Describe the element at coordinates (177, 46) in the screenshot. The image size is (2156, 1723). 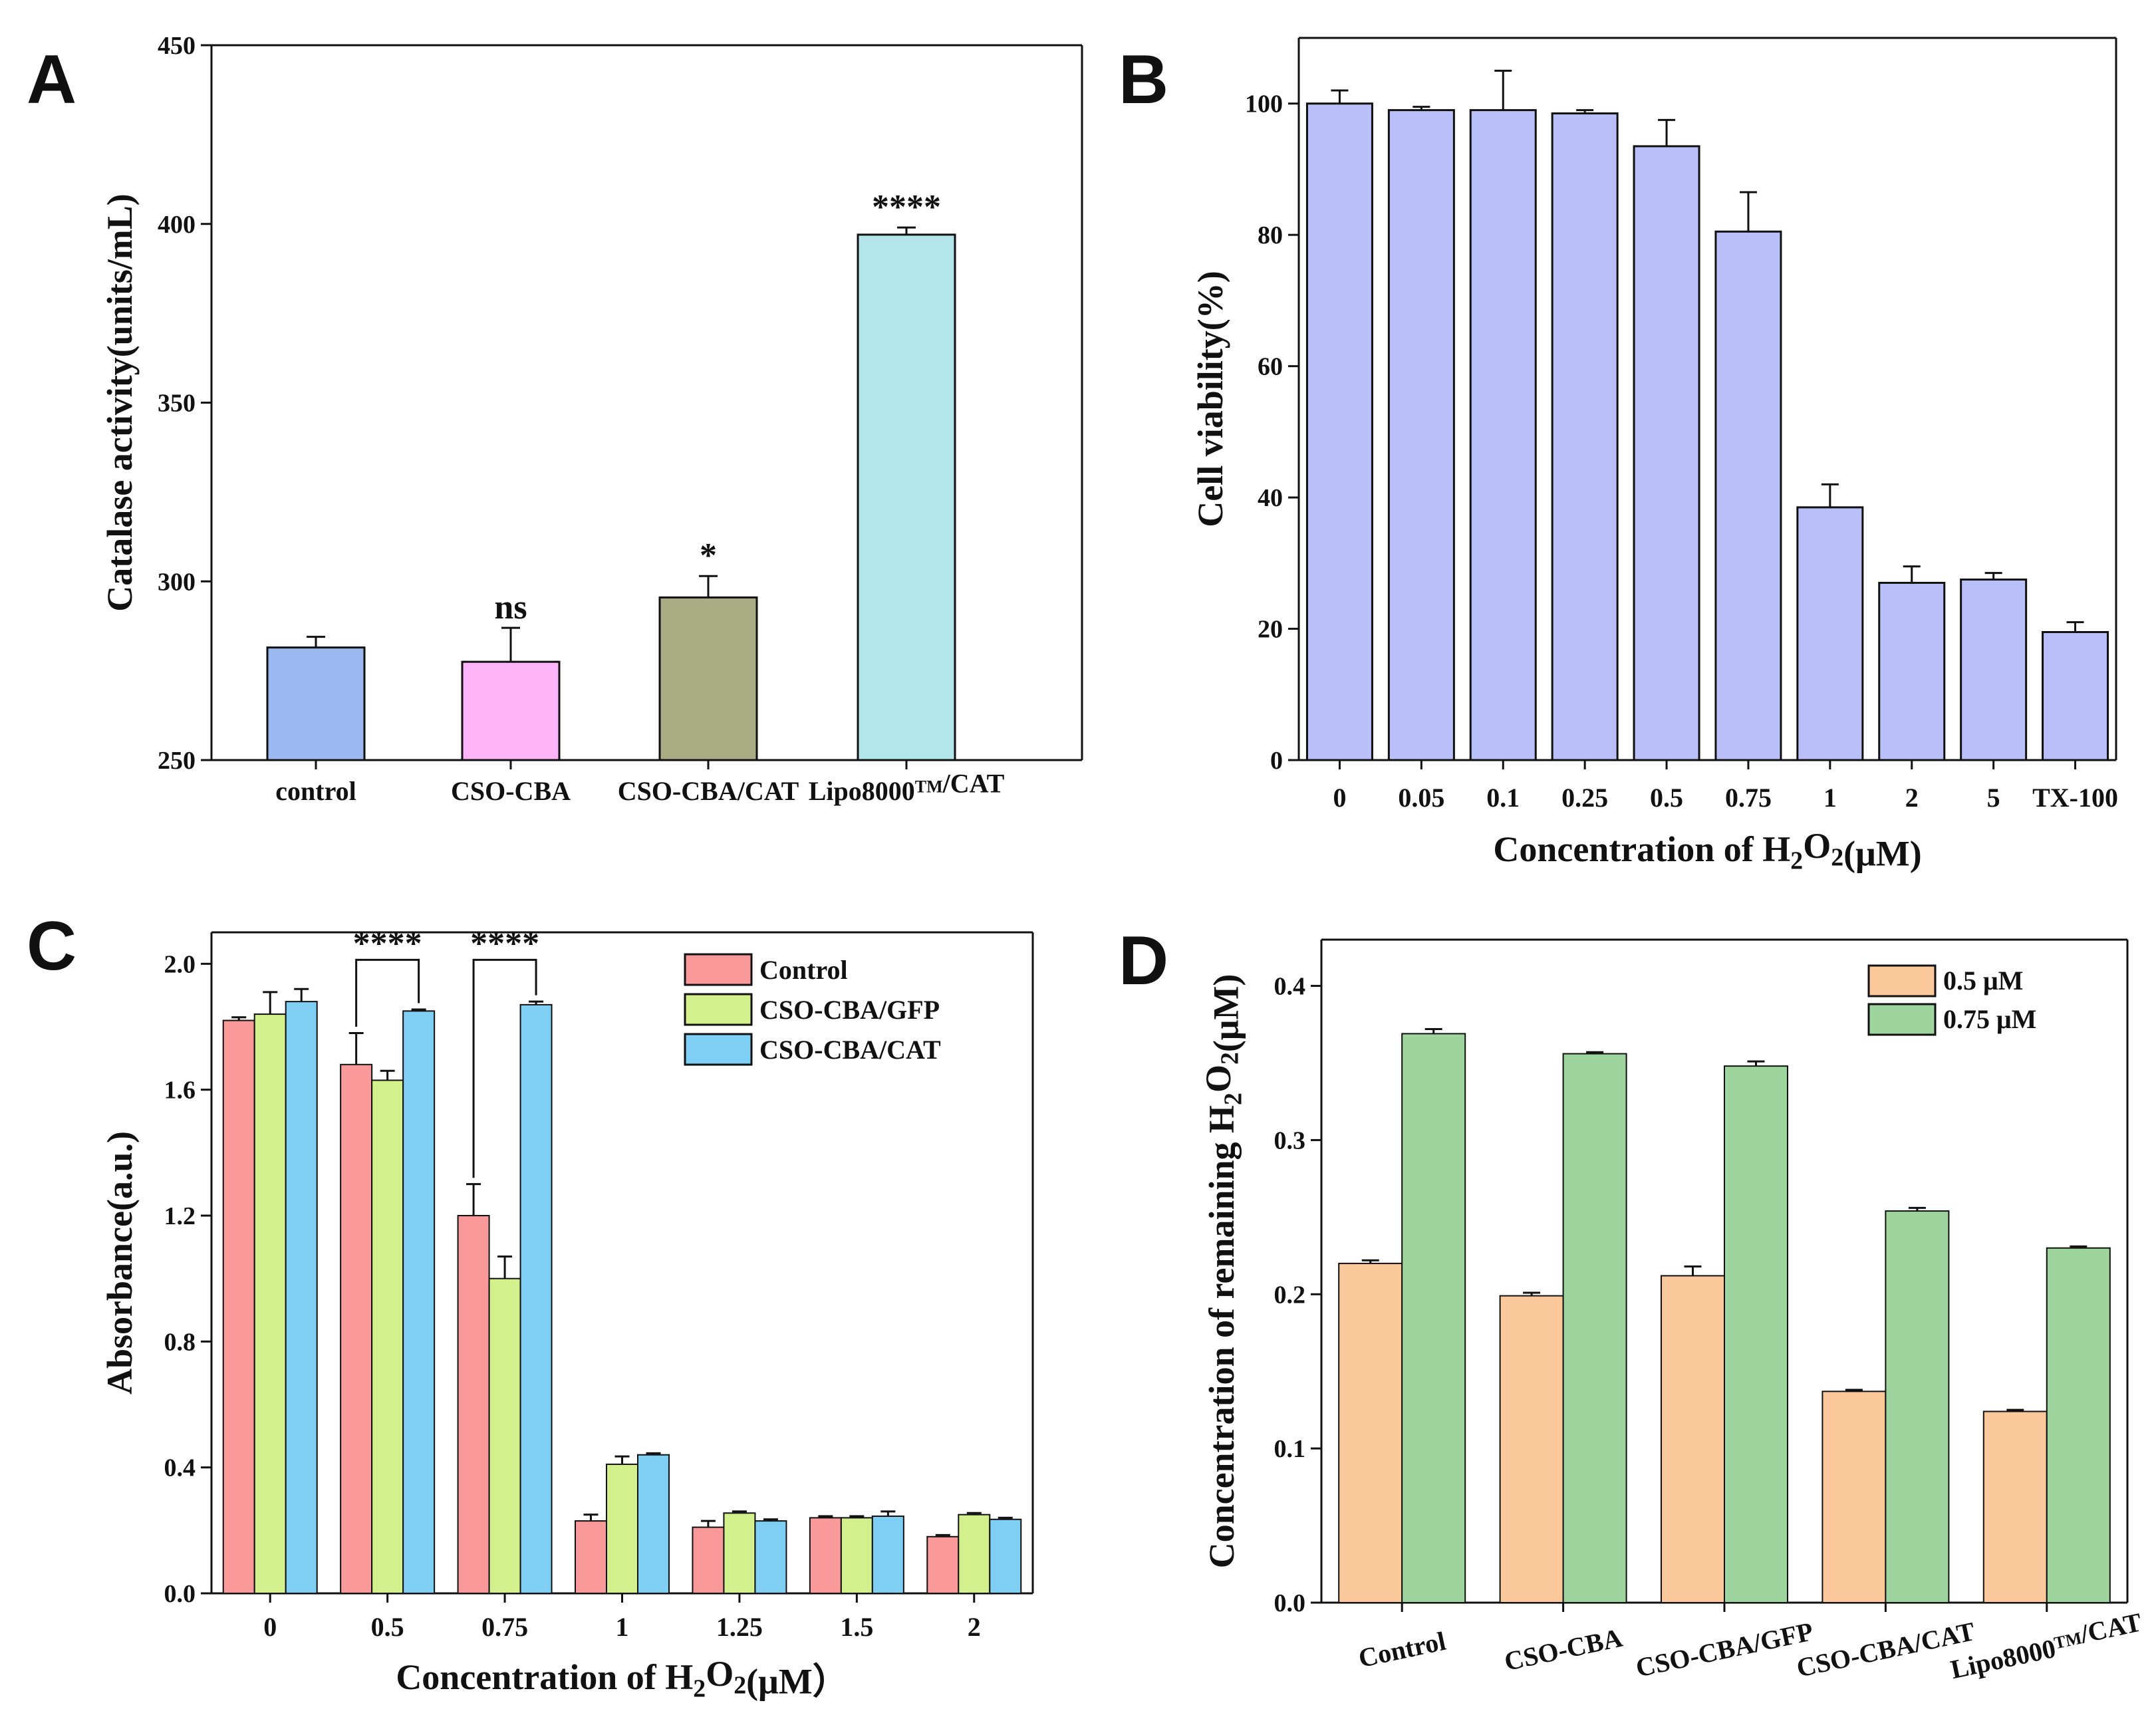
I see `y-tick-label: 450` at that location.